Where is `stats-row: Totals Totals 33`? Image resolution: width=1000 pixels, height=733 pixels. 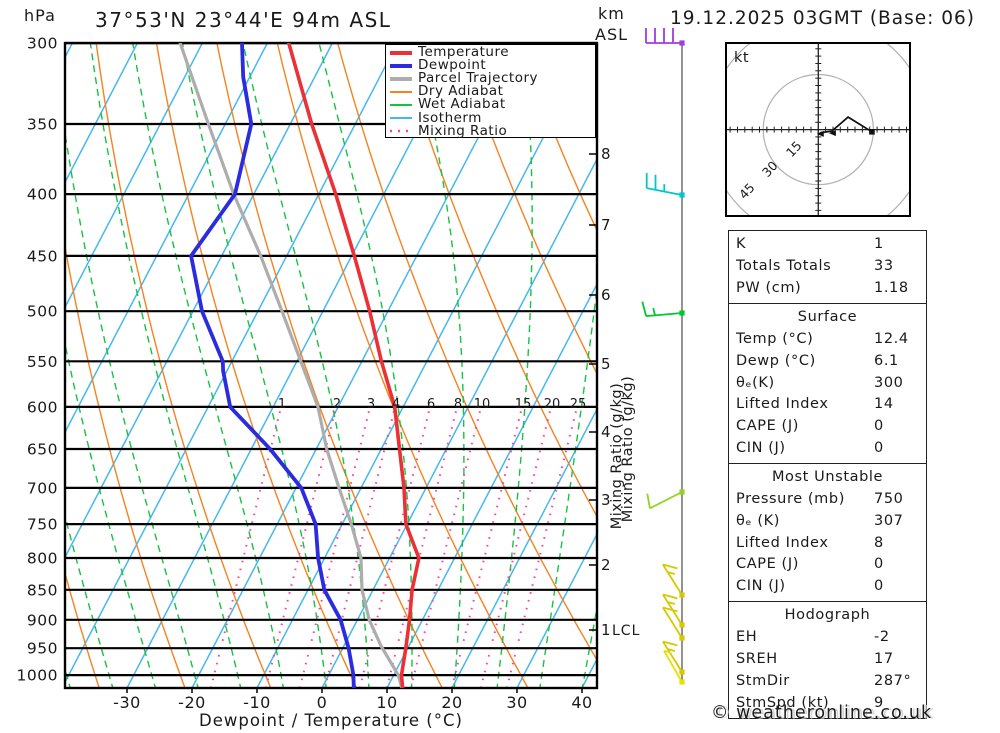
stats-row: Totals Totals 33 is located at coordinates (827, 267).